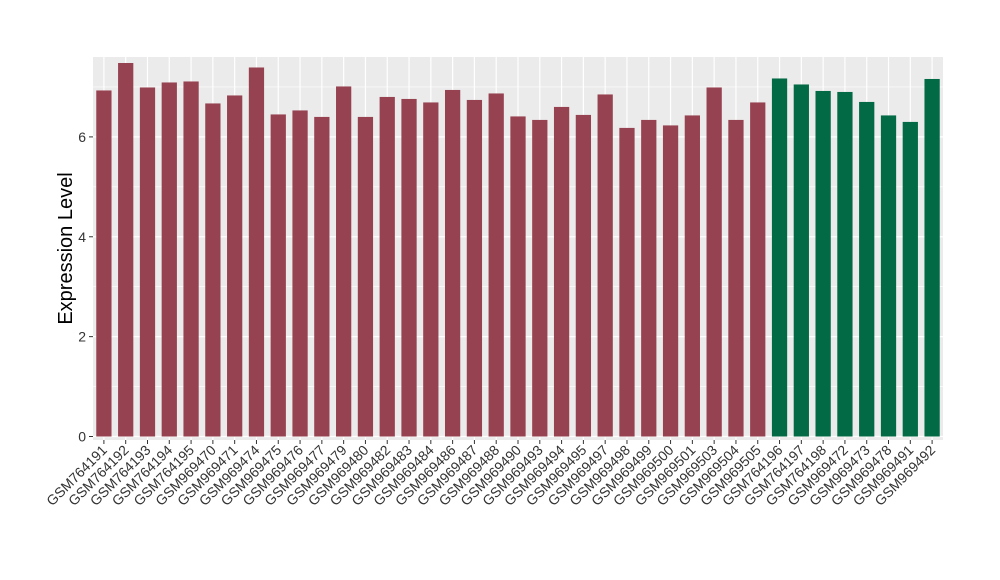 This screenshot has height=580, width=1000. Describe the element at coordinates (714, 262) in the screenshot. I see `bar-GSM969503` at that location.